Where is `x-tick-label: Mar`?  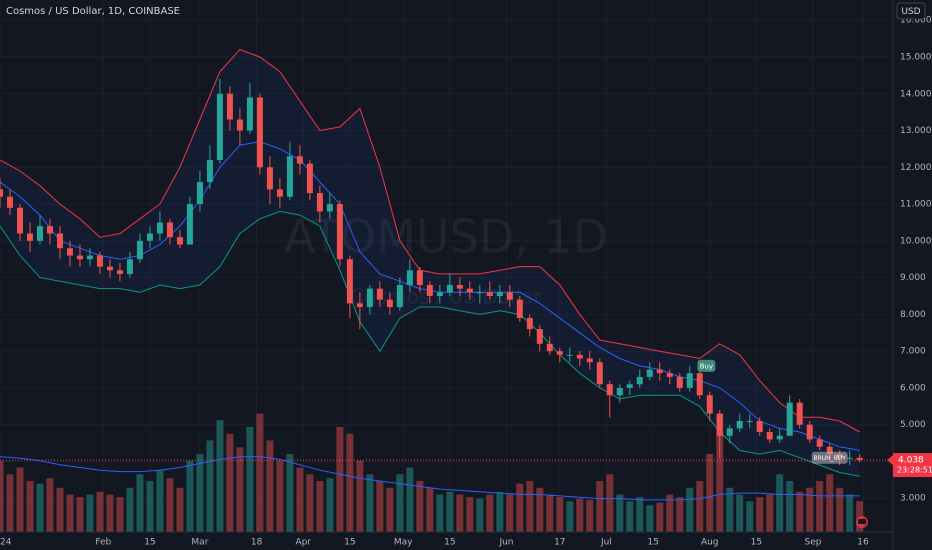 x-tick-label: Mar is located at coordinates (199, 543).